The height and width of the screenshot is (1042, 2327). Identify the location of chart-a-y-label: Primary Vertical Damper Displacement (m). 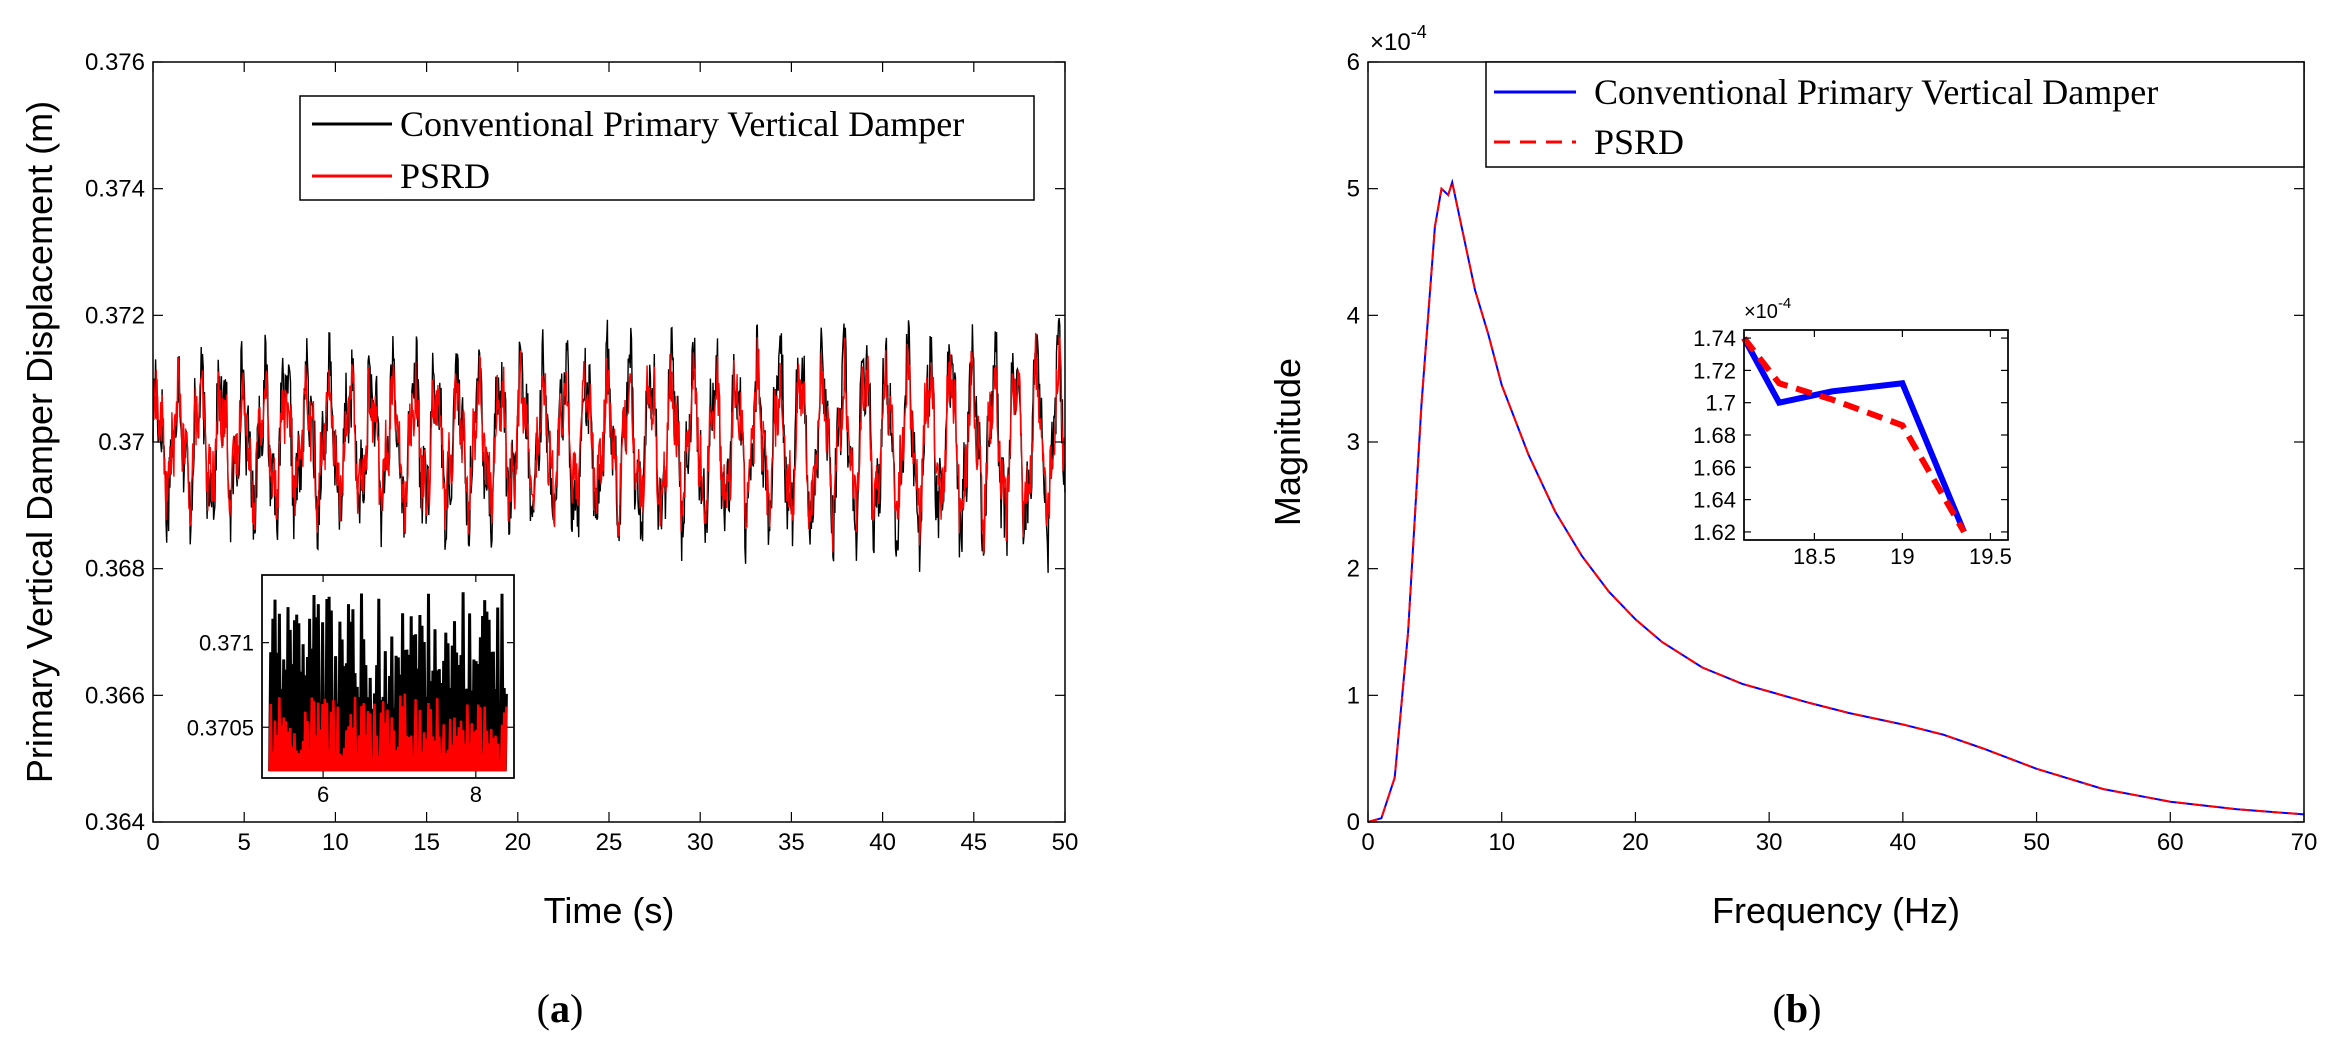
(39, 442).